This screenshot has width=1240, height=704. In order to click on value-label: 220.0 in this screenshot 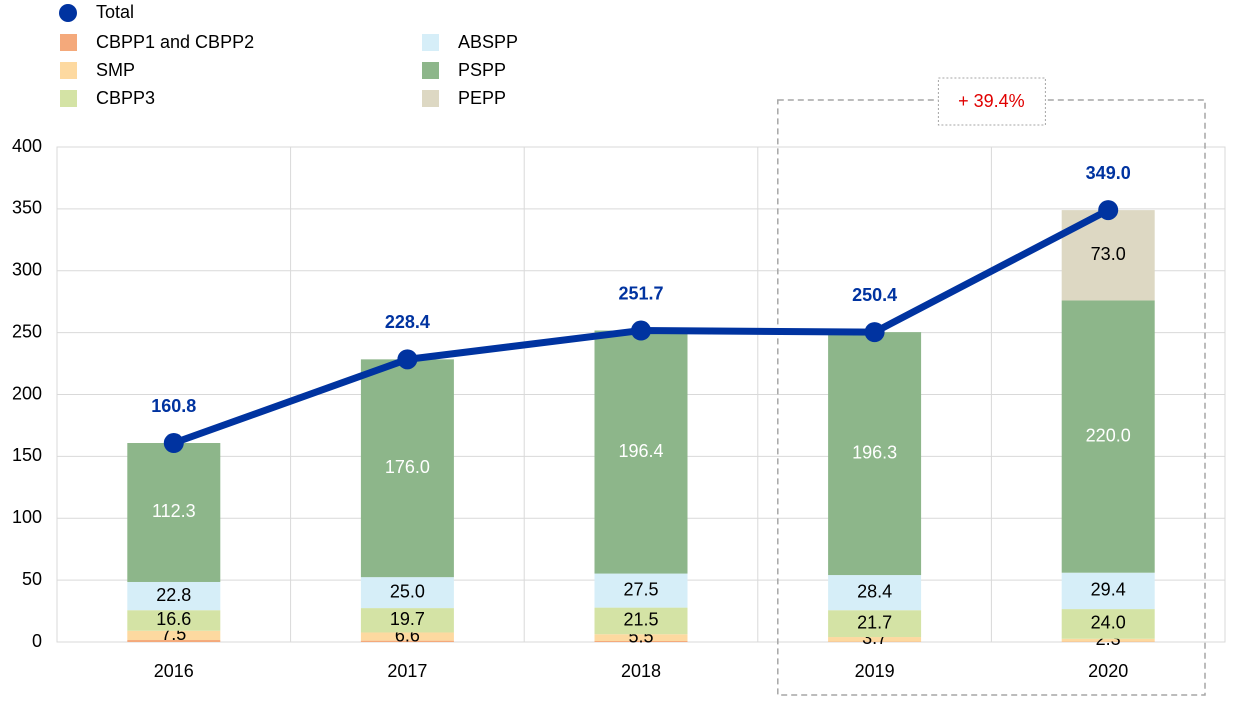, I will do `click(1108, 435)`.